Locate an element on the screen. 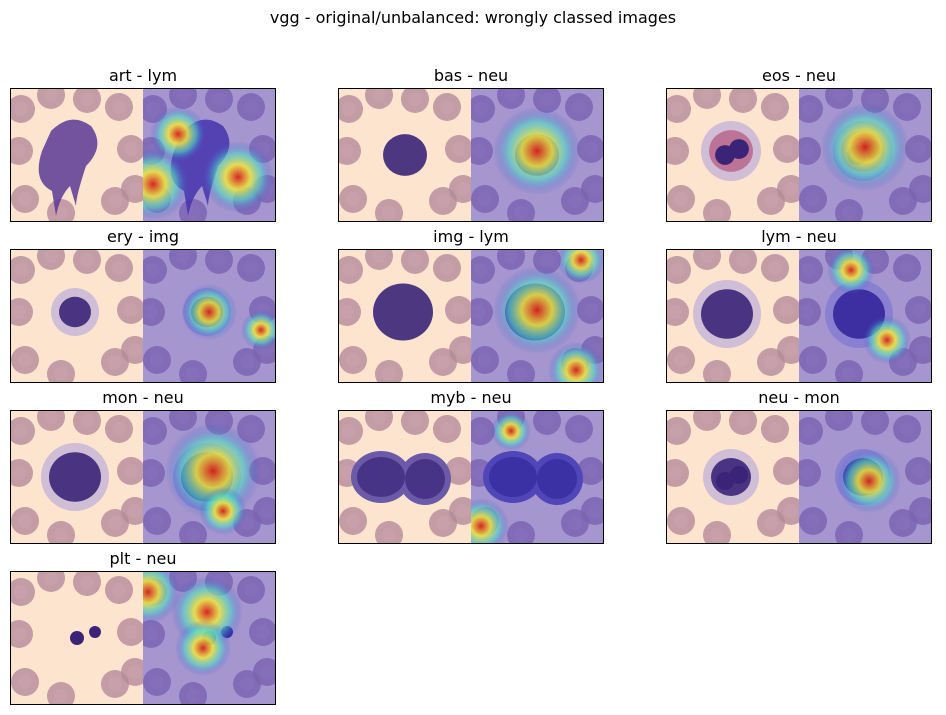  image-panel: ery - img is located at coordinates (143, 304).